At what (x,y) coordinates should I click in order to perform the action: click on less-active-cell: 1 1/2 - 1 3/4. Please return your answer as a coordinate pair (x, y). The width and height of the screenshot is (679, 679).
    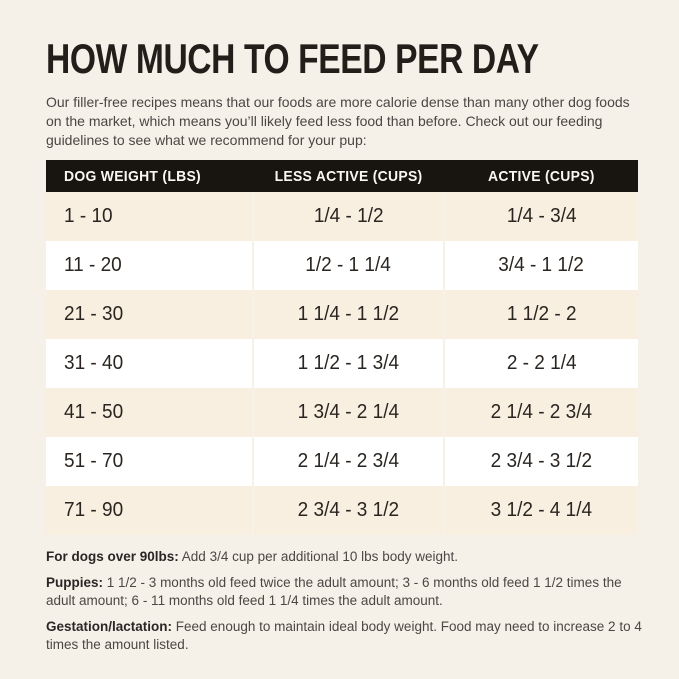
    Looking at the image, I should click on (348, 363).